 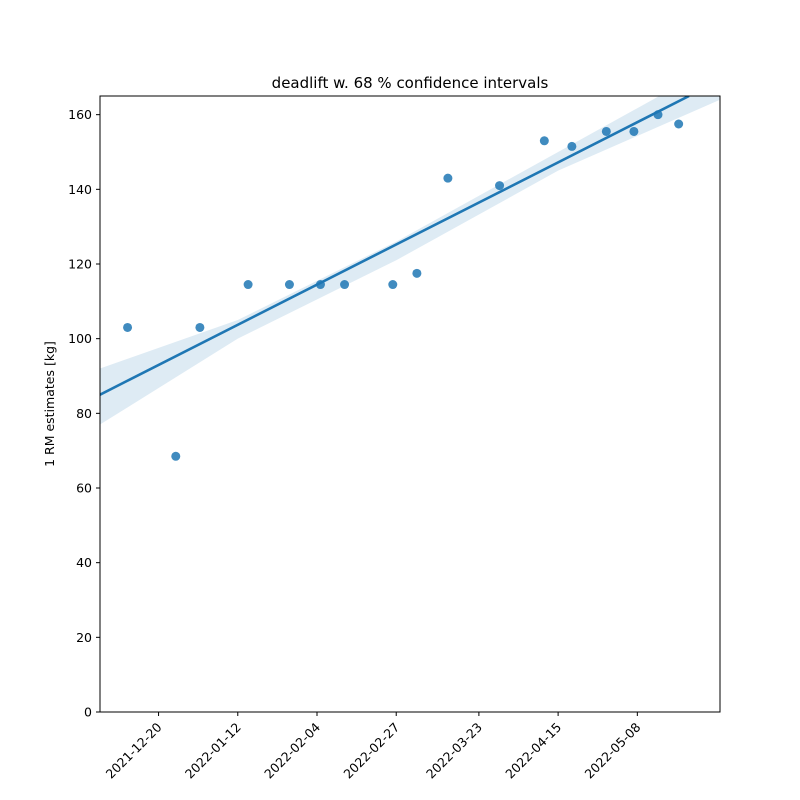 I want to click on y-tick-label: 80, so click(x=84, y=413).